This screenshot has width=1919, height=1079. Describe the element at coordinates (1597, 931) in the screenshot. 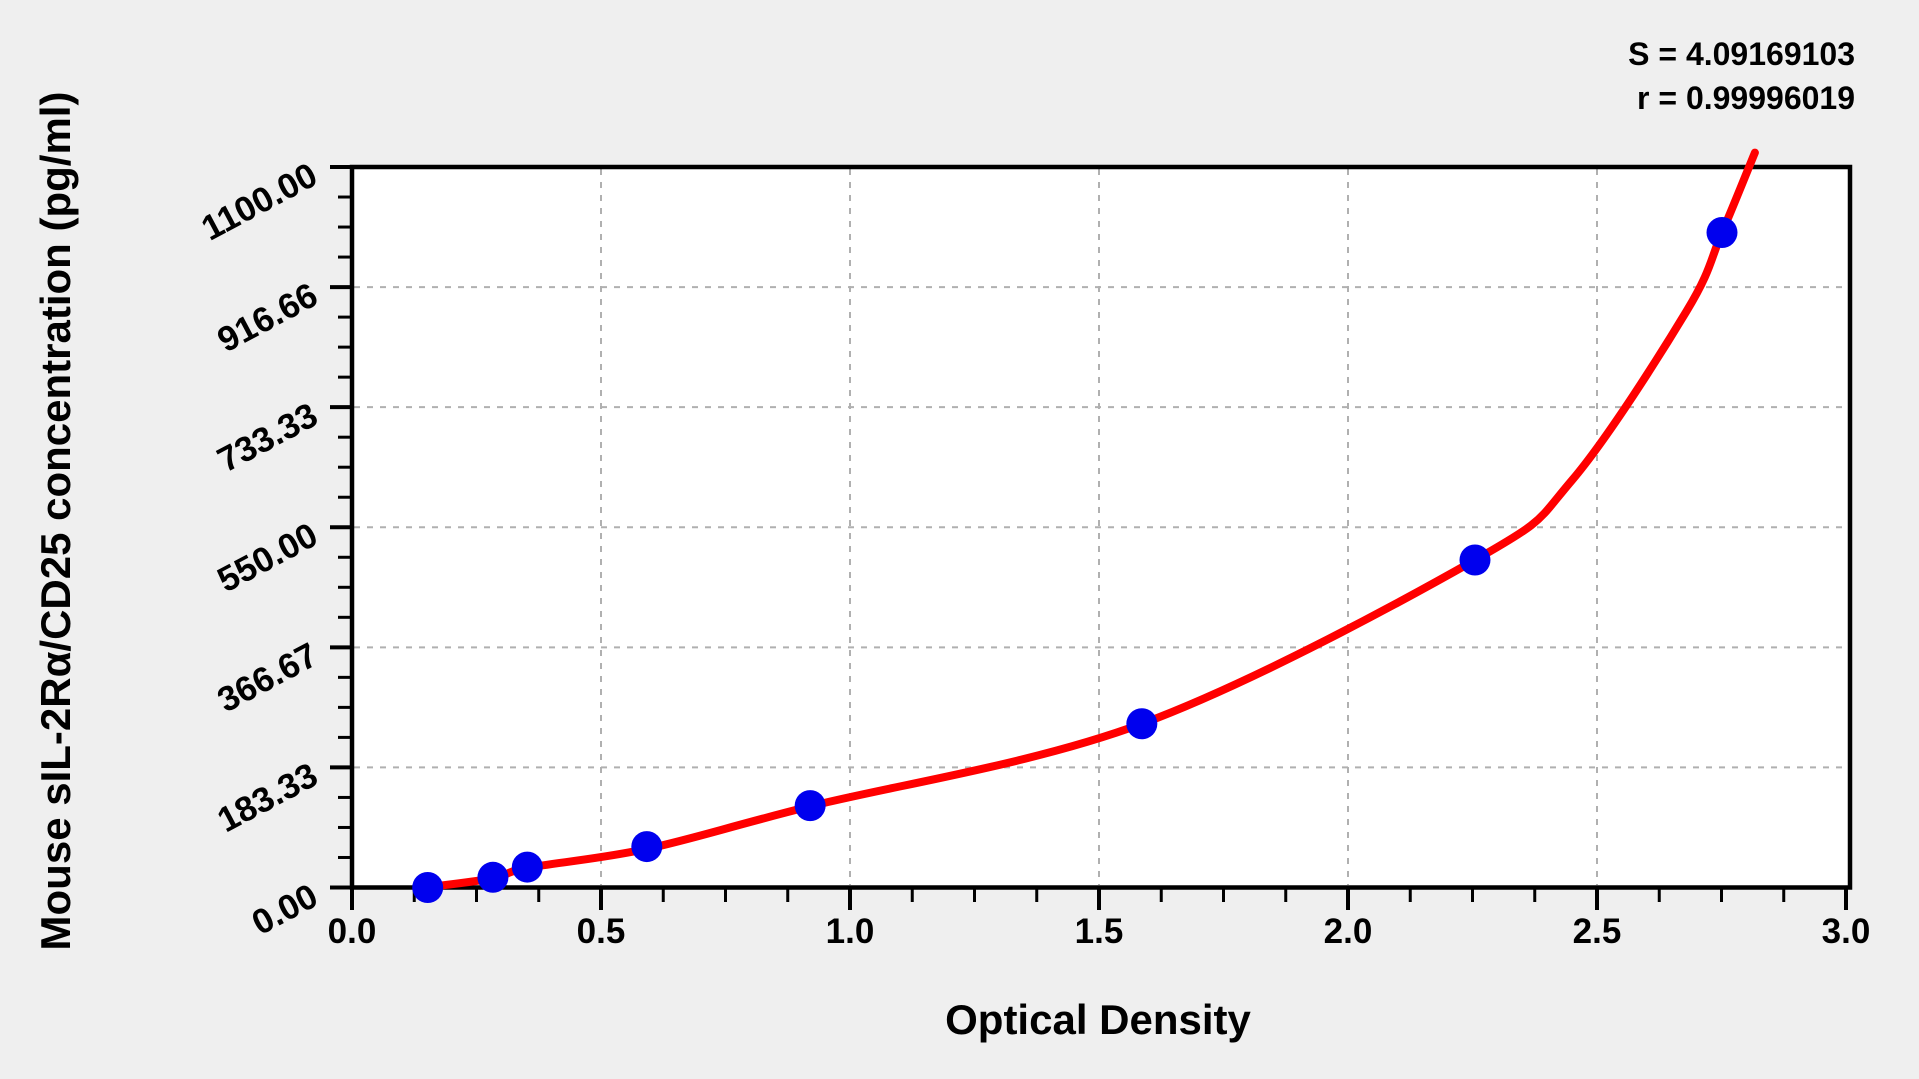

I see `x-tick-label: 2.5` at that location.